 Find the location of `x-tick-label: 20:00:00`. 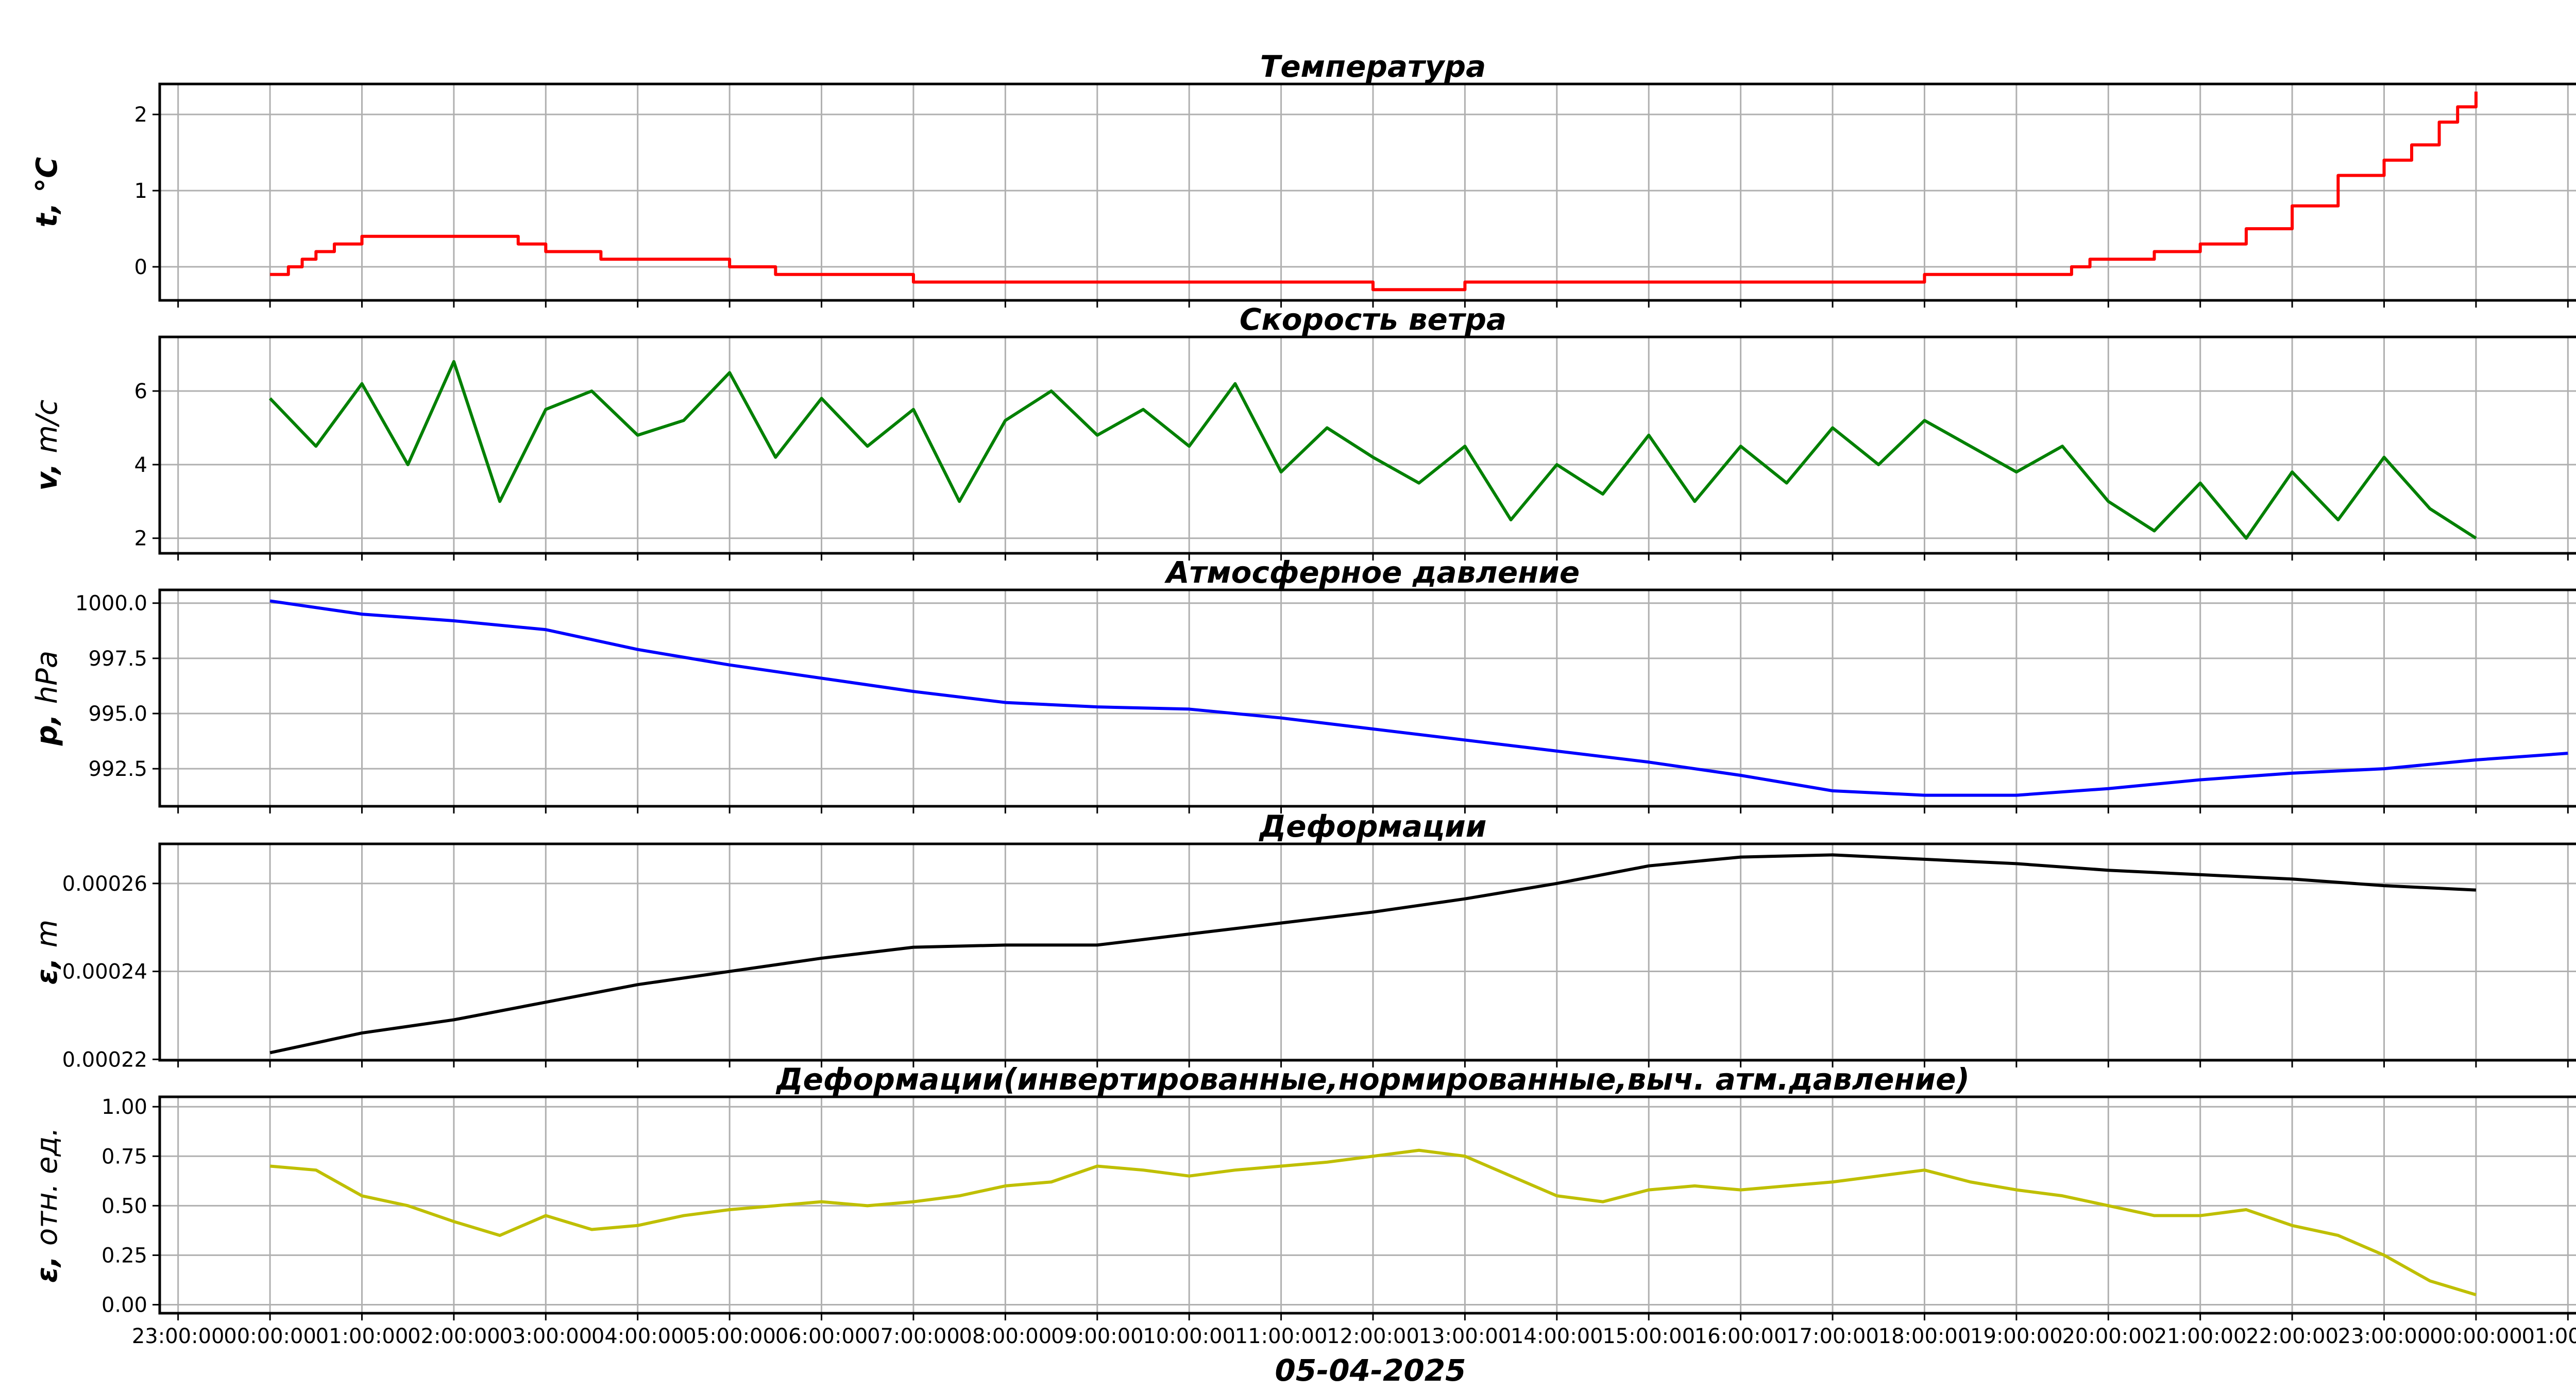

x-tick-label: 20:00:00 is located at coordinates (2108, 1336).